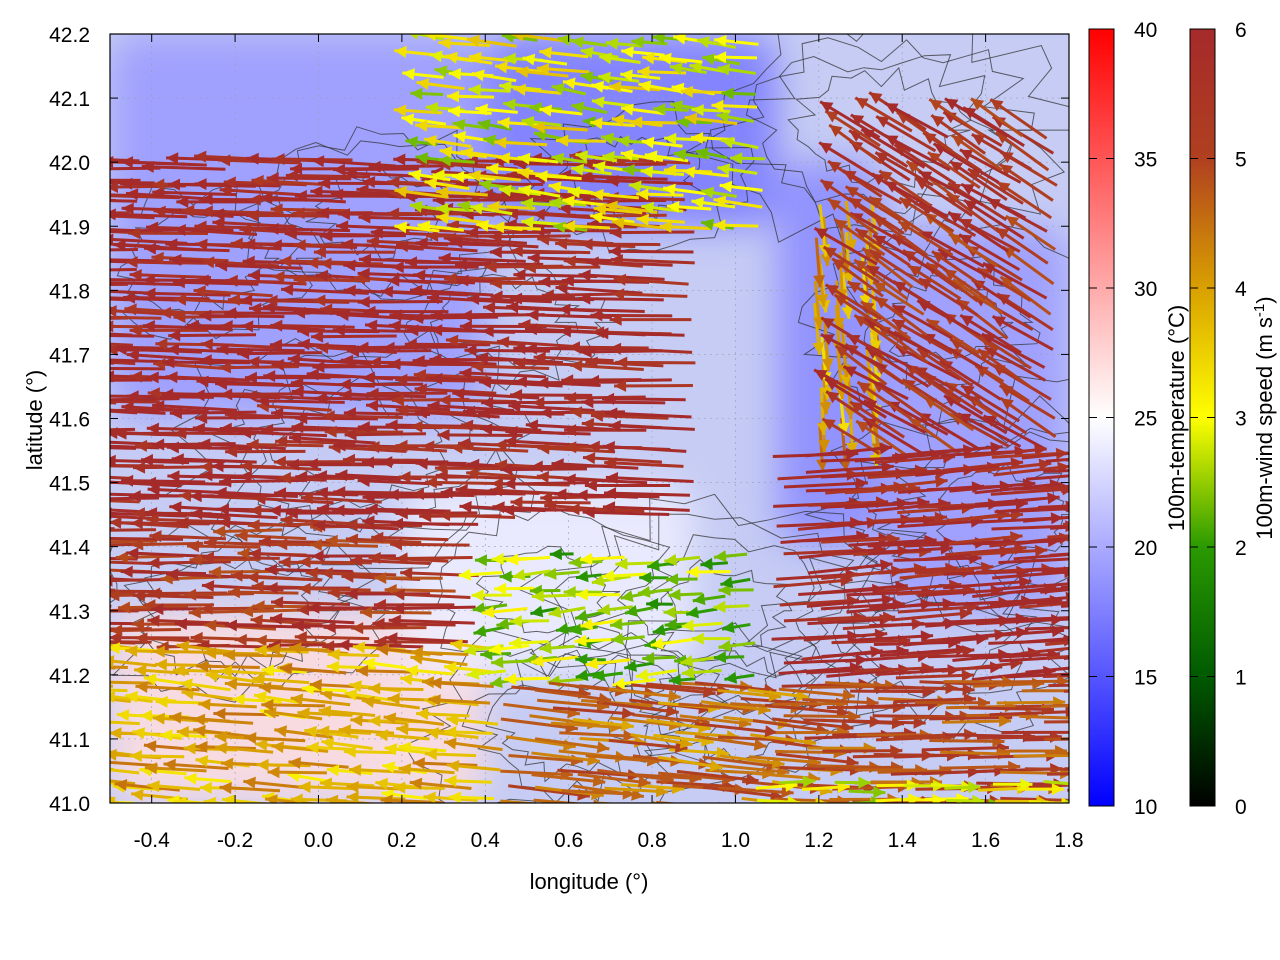  I want to click on colorbar-tick-label: 4, so click(1241, 289).